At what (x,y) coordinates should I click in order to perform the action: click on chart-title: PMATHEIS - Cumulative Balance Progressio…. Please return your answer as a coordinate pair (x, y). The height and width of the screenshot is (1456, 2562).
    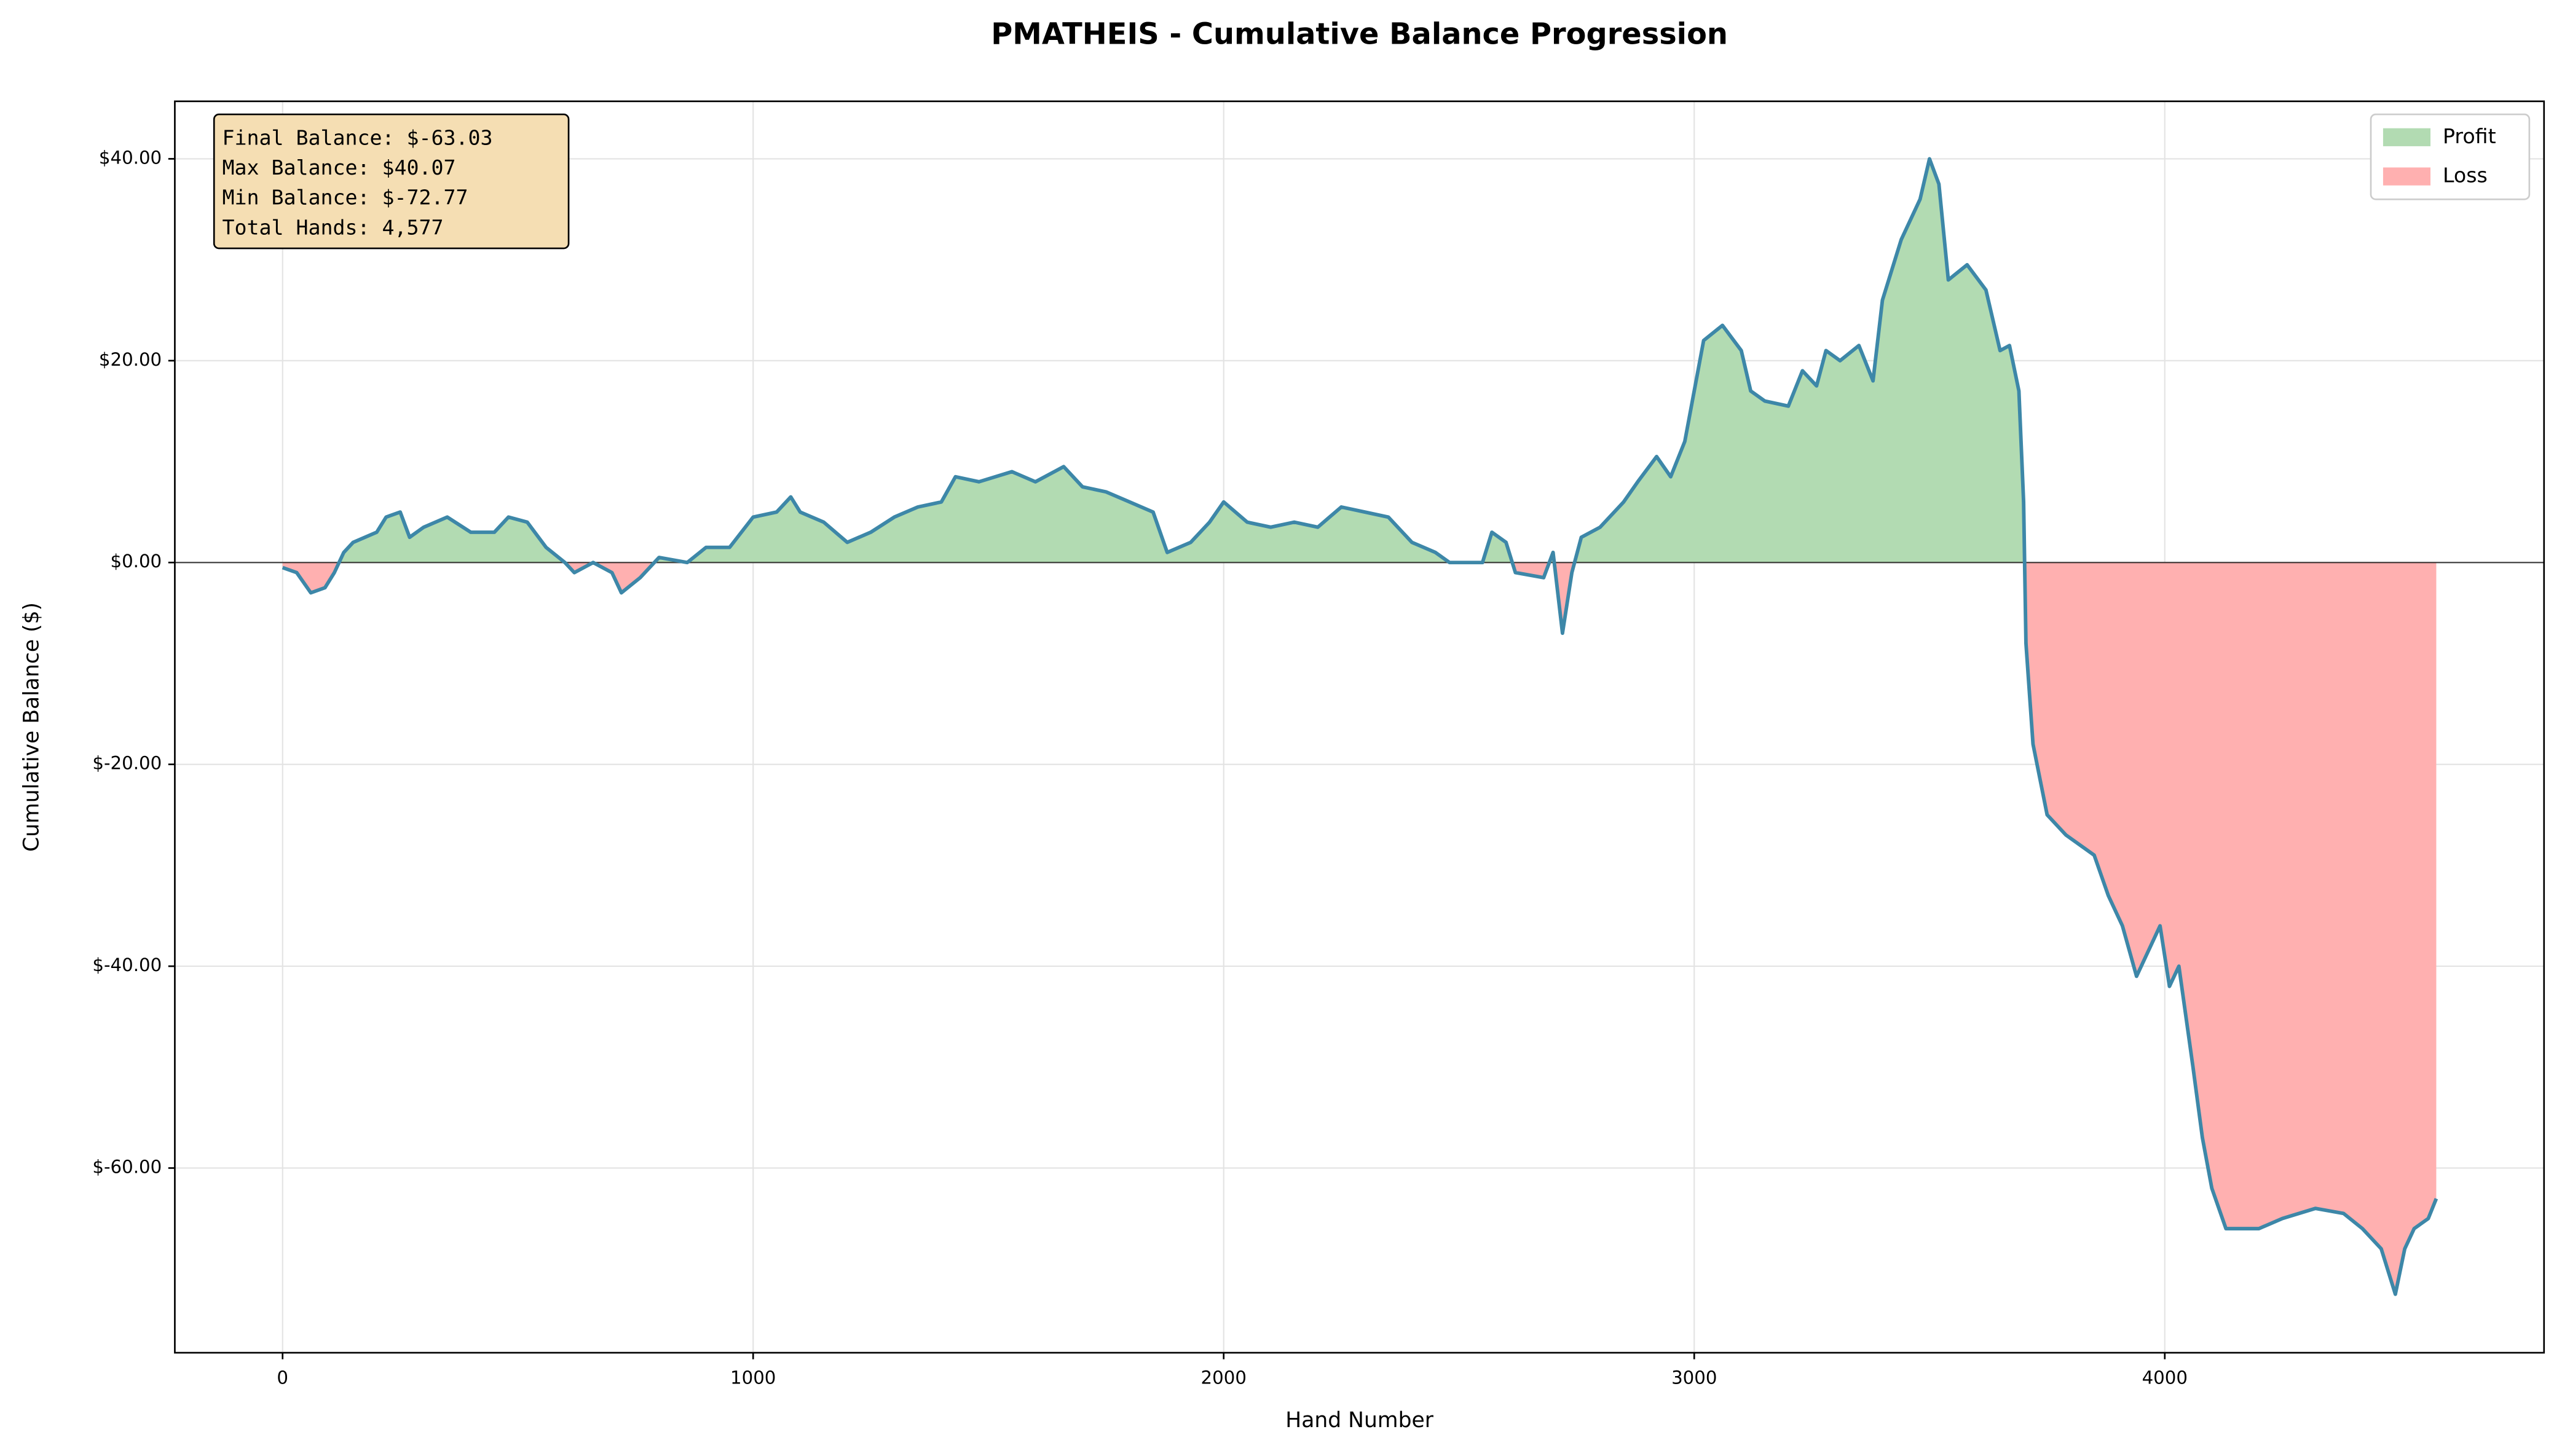
    Looking at the image, I should click on (1359, 35).